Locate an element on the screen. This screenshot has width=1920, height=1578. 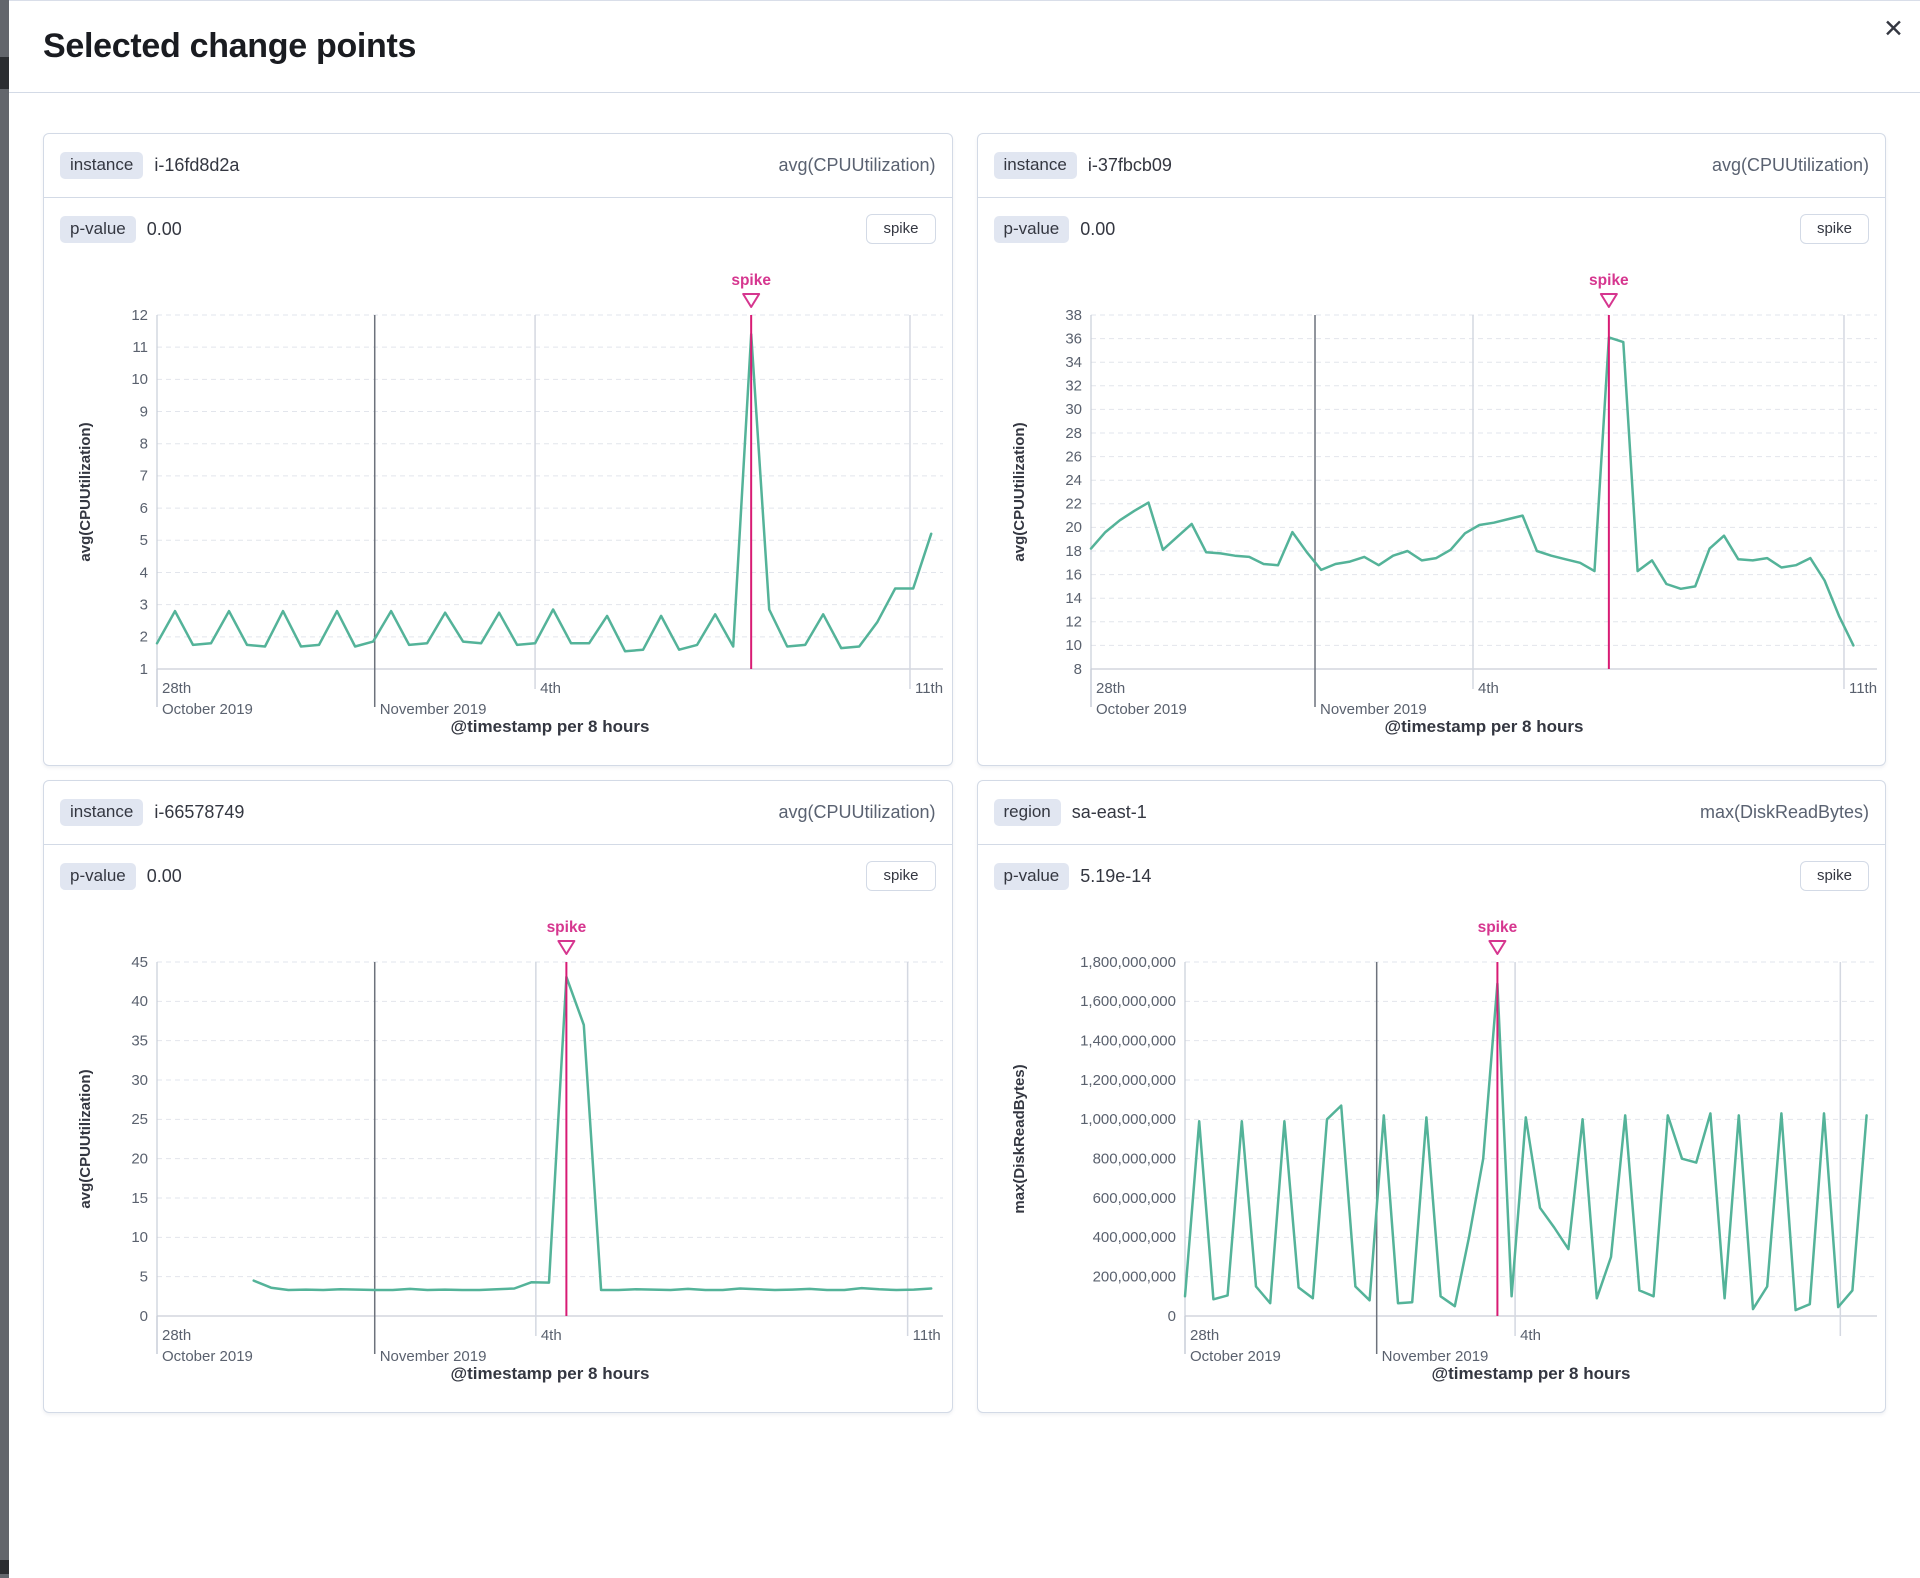
y-tick-label: 1,000,000,000 is located at coordinates (1128, 1119).